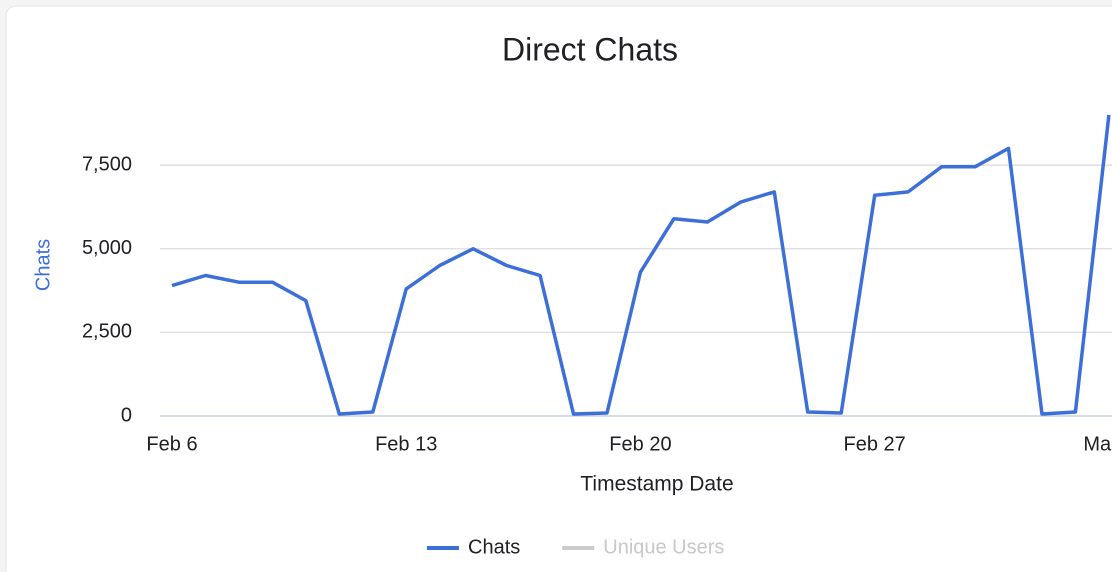 The height and width of the screenshot is (572, 1112). I want to click on y-tick-label: 7,500, so click(107, 164).